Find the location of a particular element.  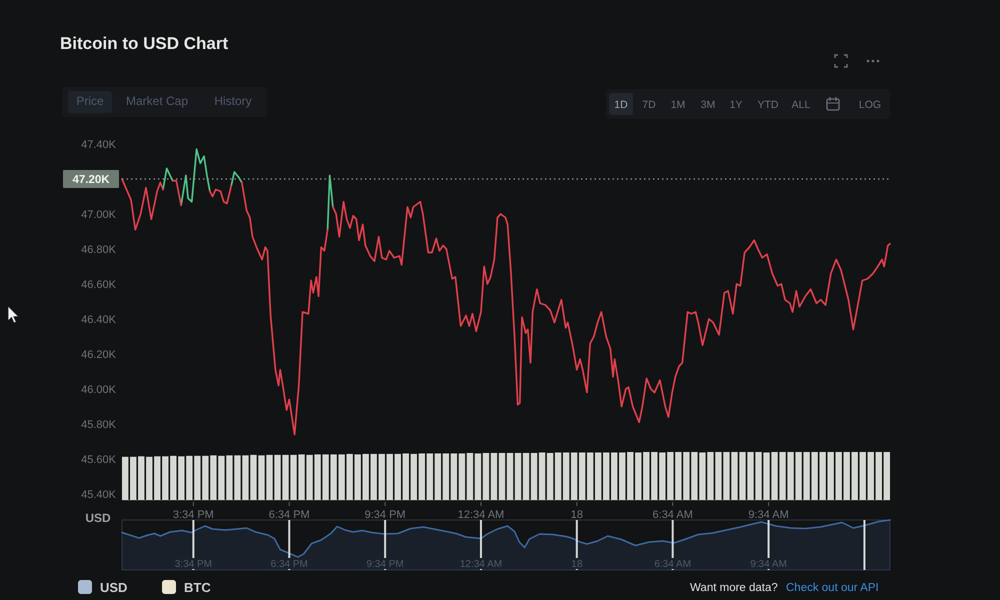

y-tick-label: 46.80K is located at coordinates (99, 250).